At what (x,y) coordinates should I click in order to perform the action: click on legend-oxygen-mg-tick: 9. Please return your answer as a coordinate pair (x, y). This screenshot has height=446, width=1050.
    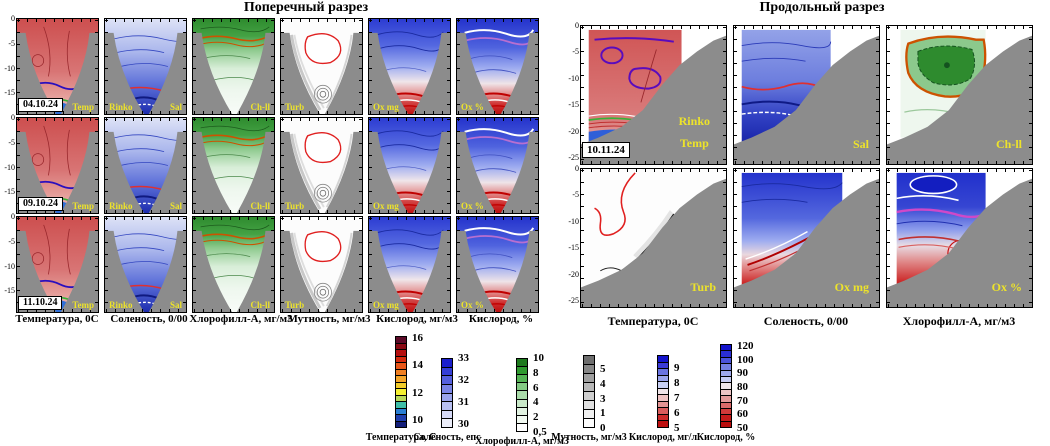
    Looking at the image, I should click on (677, 368).